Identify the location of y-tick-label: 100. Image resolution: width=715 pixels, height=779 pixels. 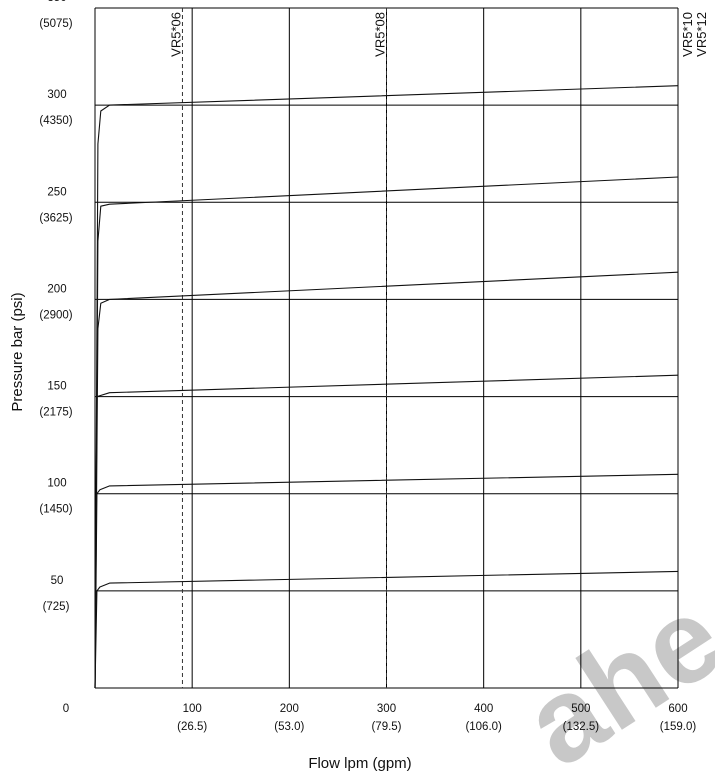
(56, 484).